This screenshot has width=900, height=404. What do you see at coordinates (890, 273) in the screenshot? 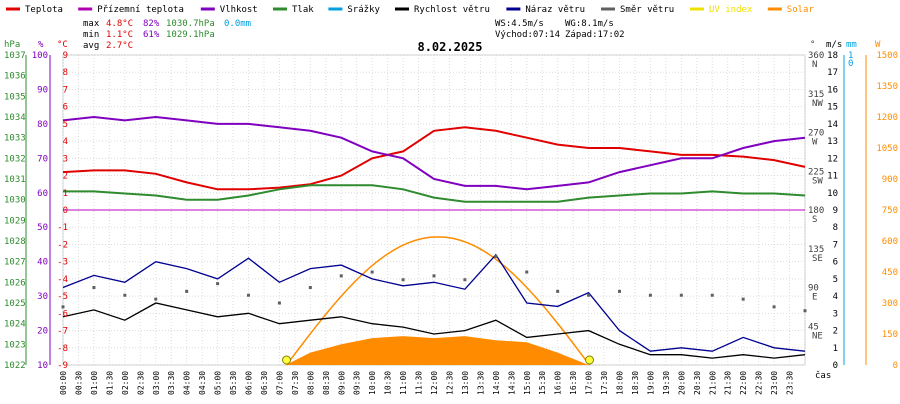
I see `tick-label: 450` at bounding box center [890, 273].